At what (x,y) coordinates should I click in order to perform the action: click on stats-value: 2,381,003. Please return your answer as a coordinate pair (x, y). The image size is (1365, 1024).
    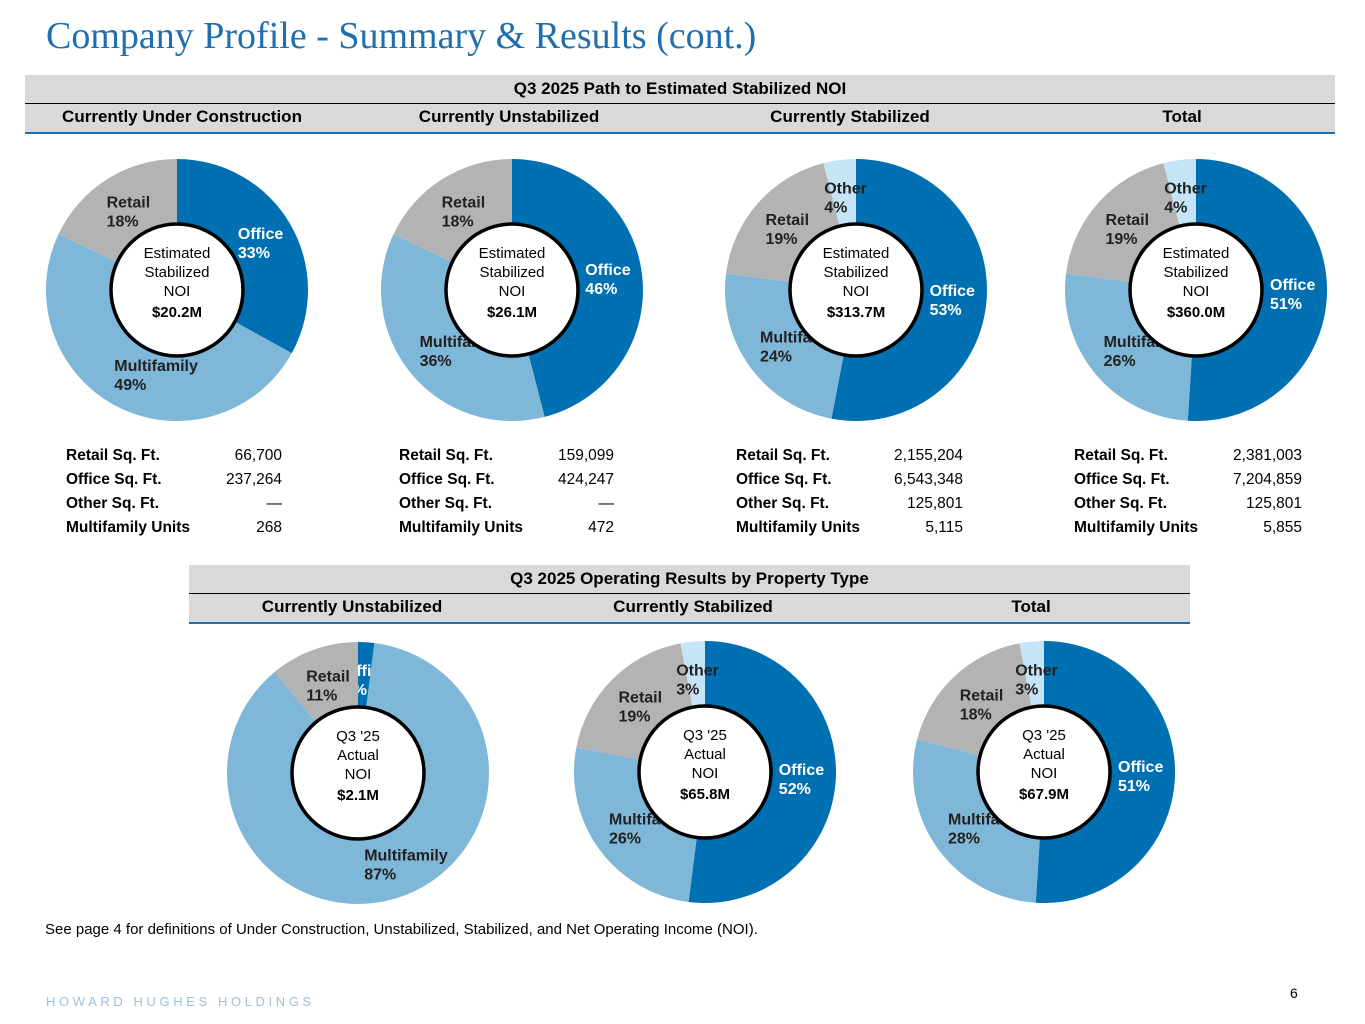
    Looking at the image, I should click on (1267, 455).